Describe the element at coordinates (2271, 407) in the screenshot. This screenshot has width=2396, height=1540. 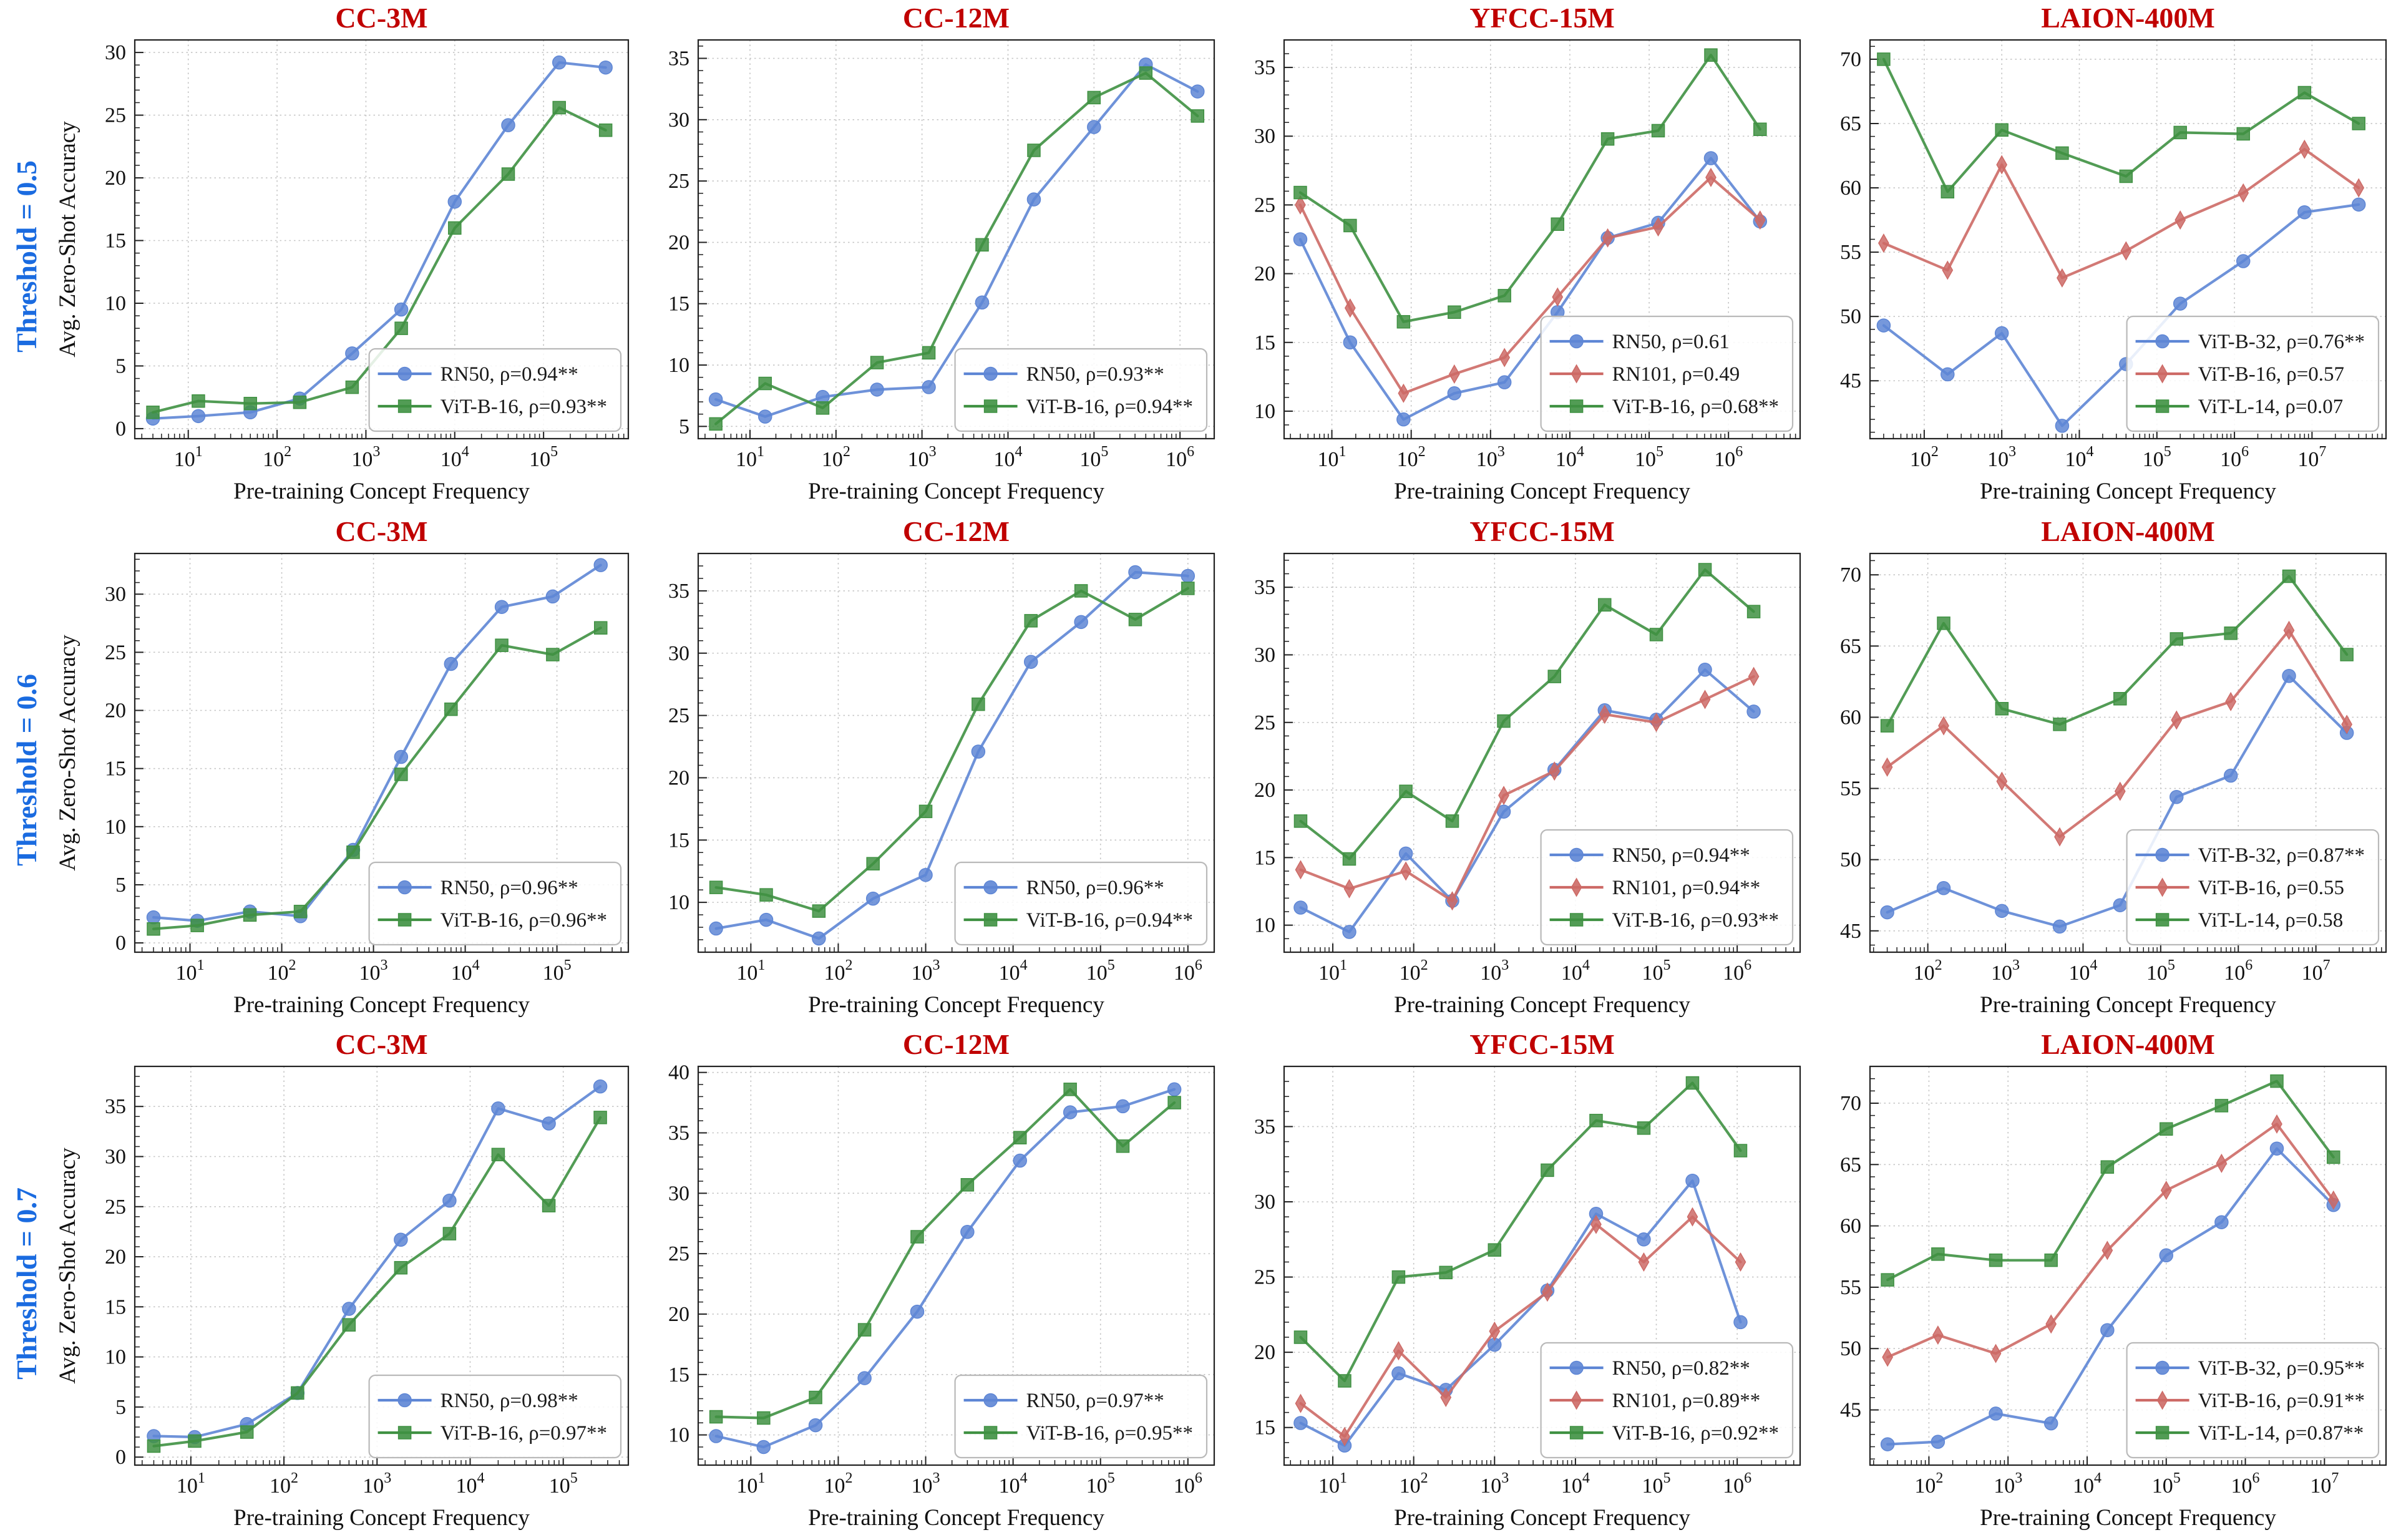
I see `legend-label-ViT-L-14: ViT-L-14, ρ=0.07` at that location.